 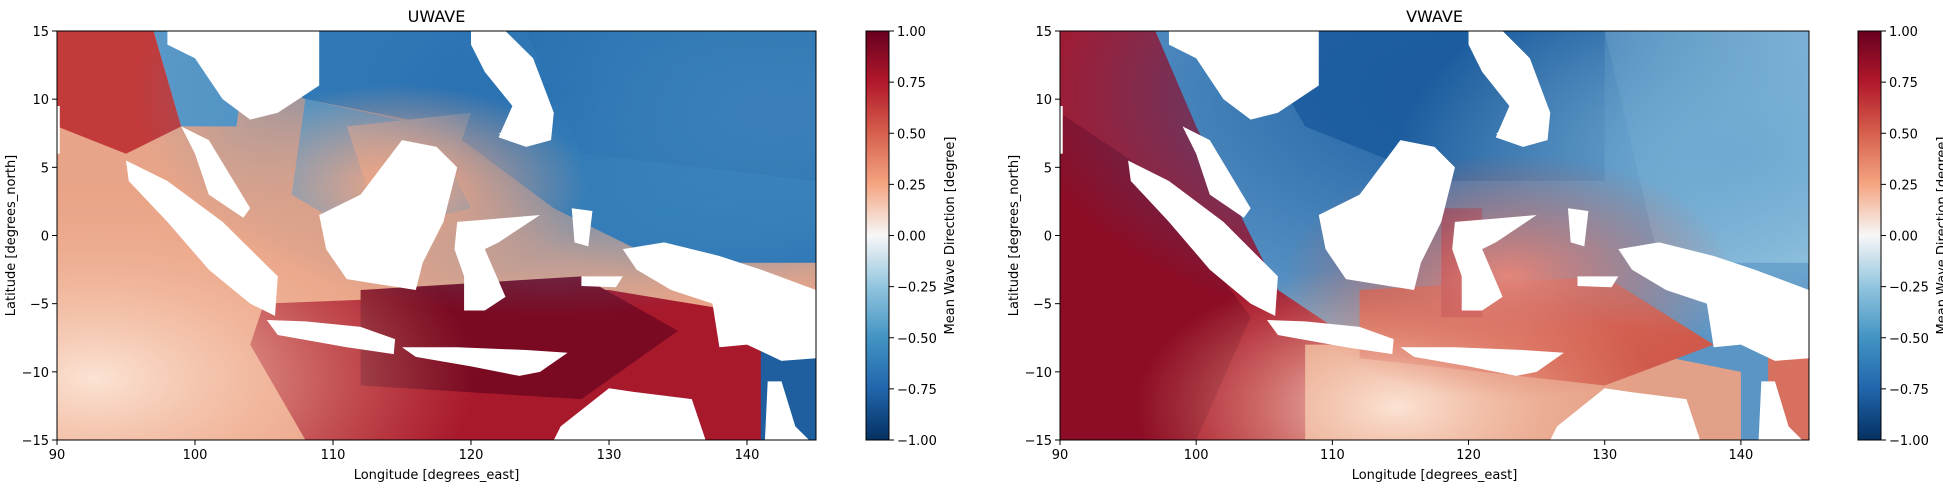 What do you see at coordinates (437, 16) in the screenshot?
I see `chart-title: UWAVE` at bounding box center [437, 16].